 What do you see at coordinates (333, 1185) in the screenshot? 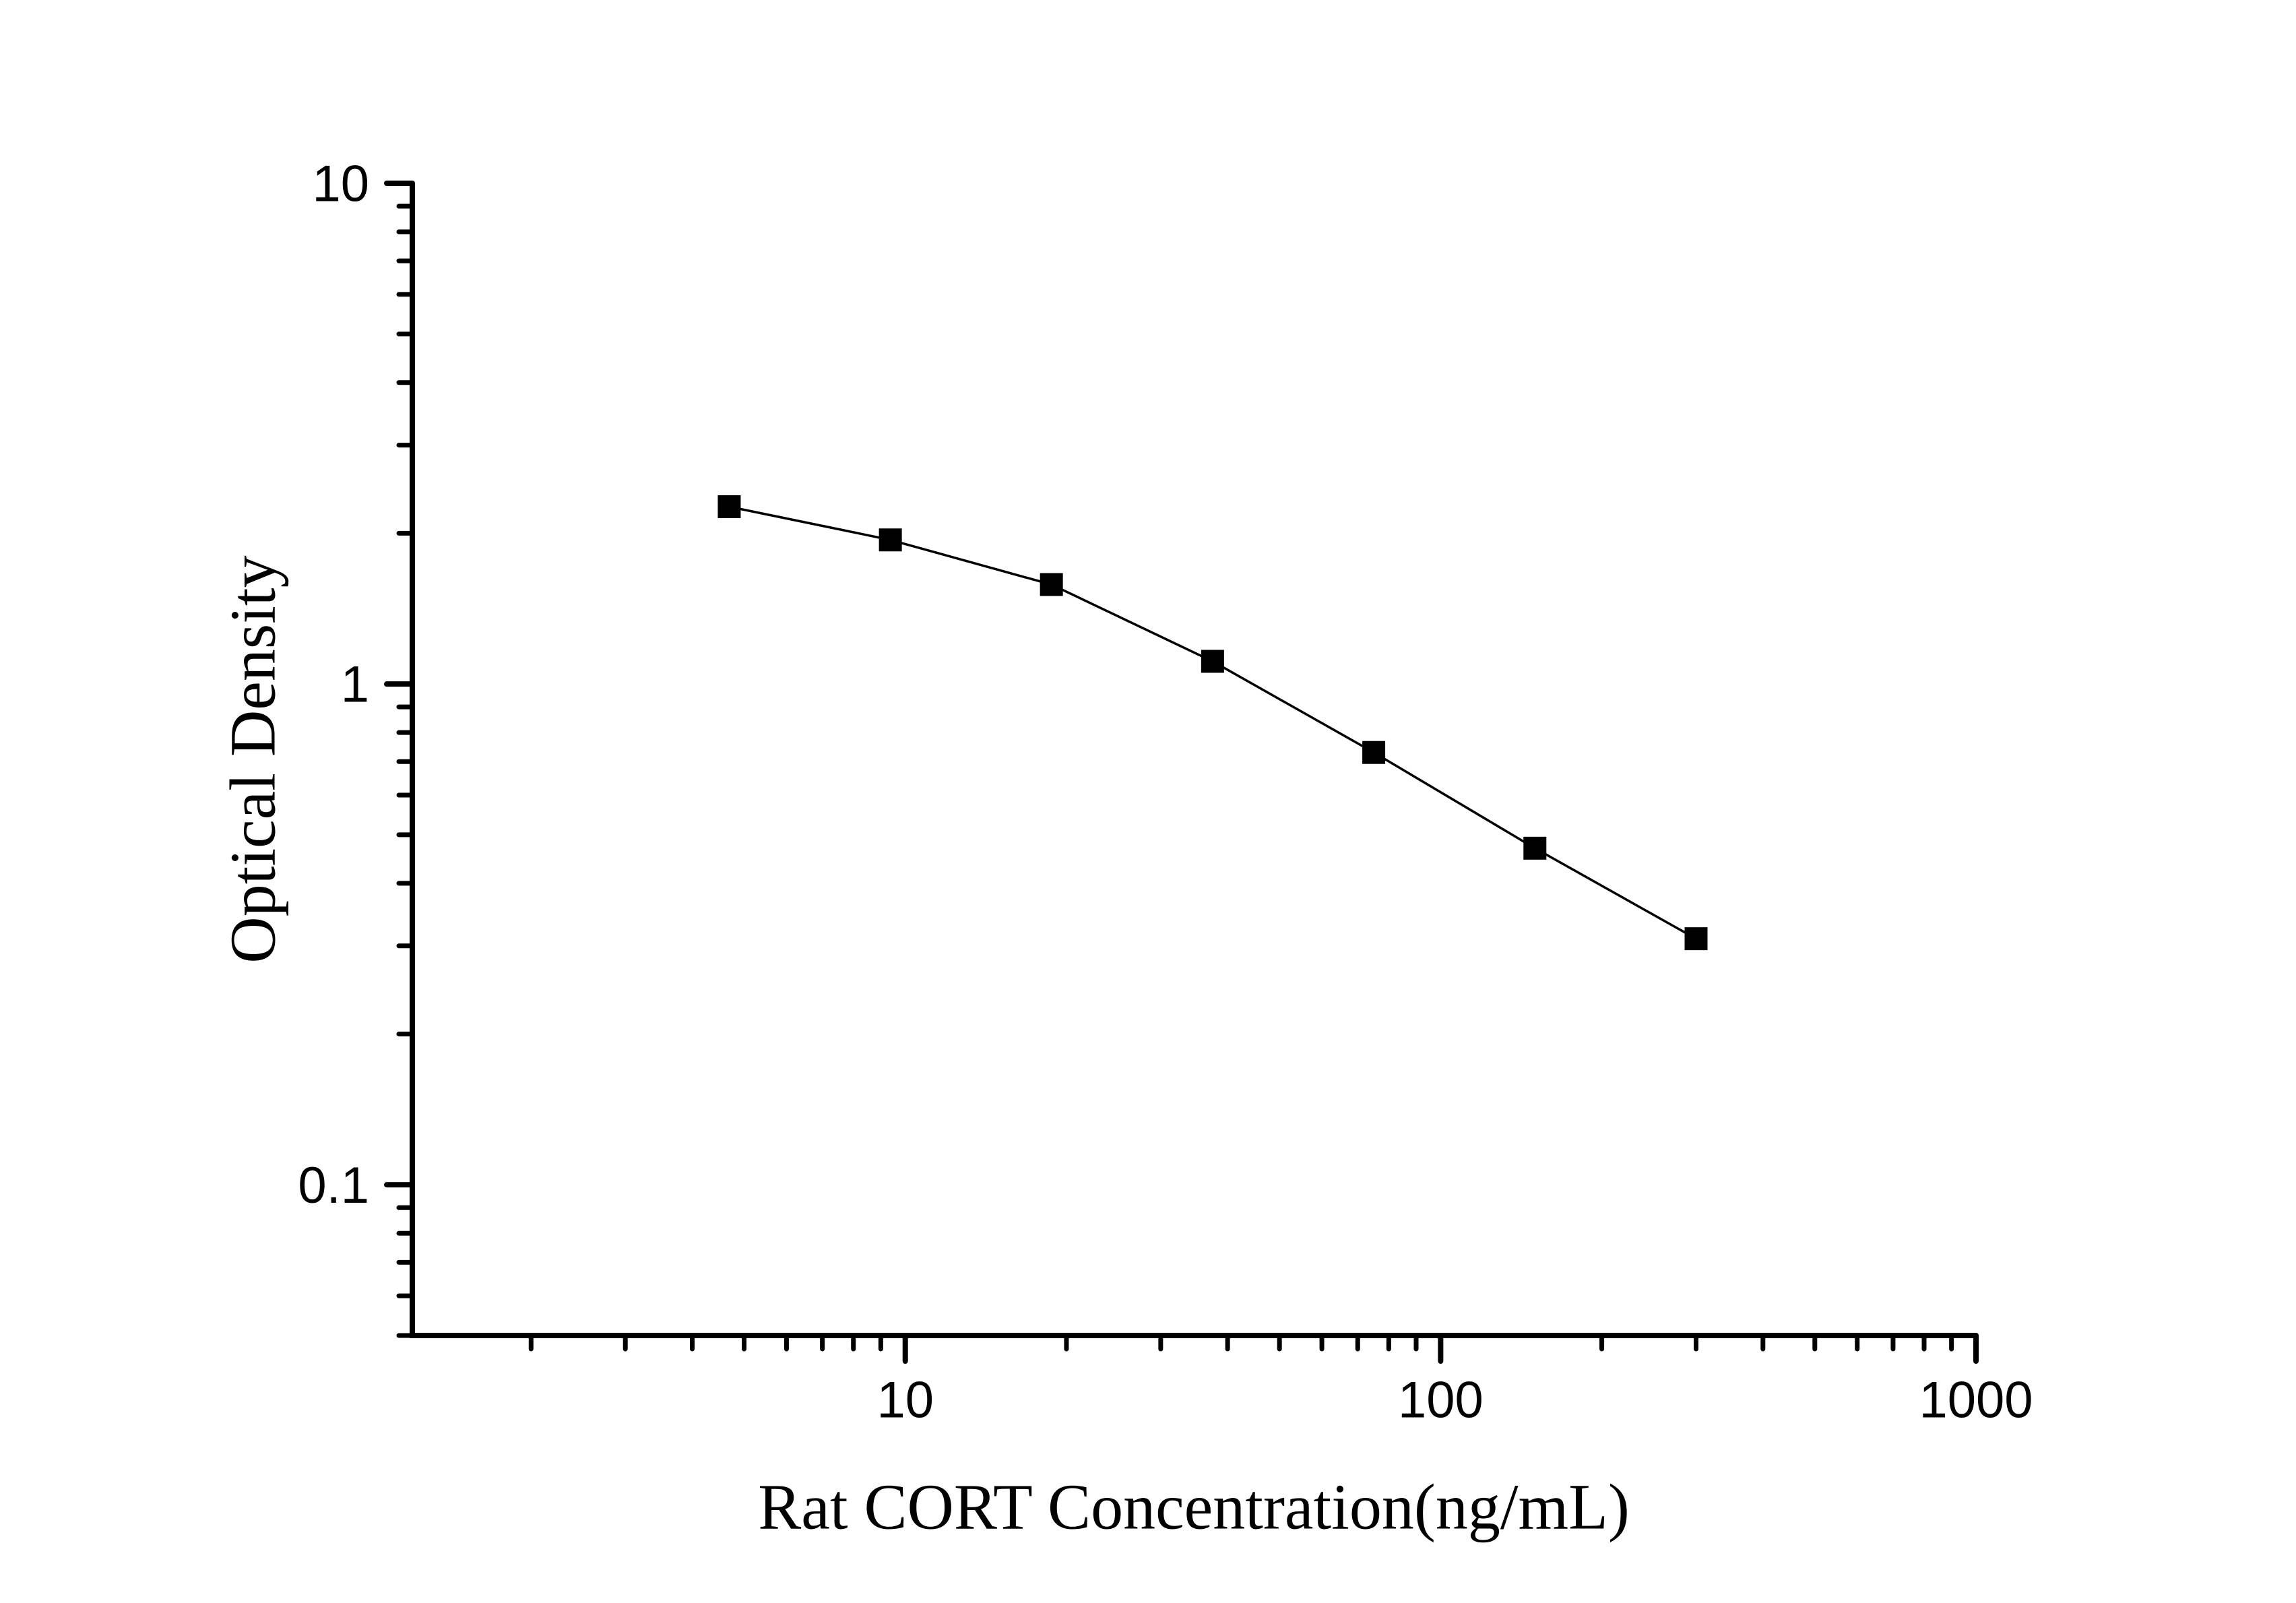
I see `y-tick-label: 0.1` at bounding box center [333, 1185].